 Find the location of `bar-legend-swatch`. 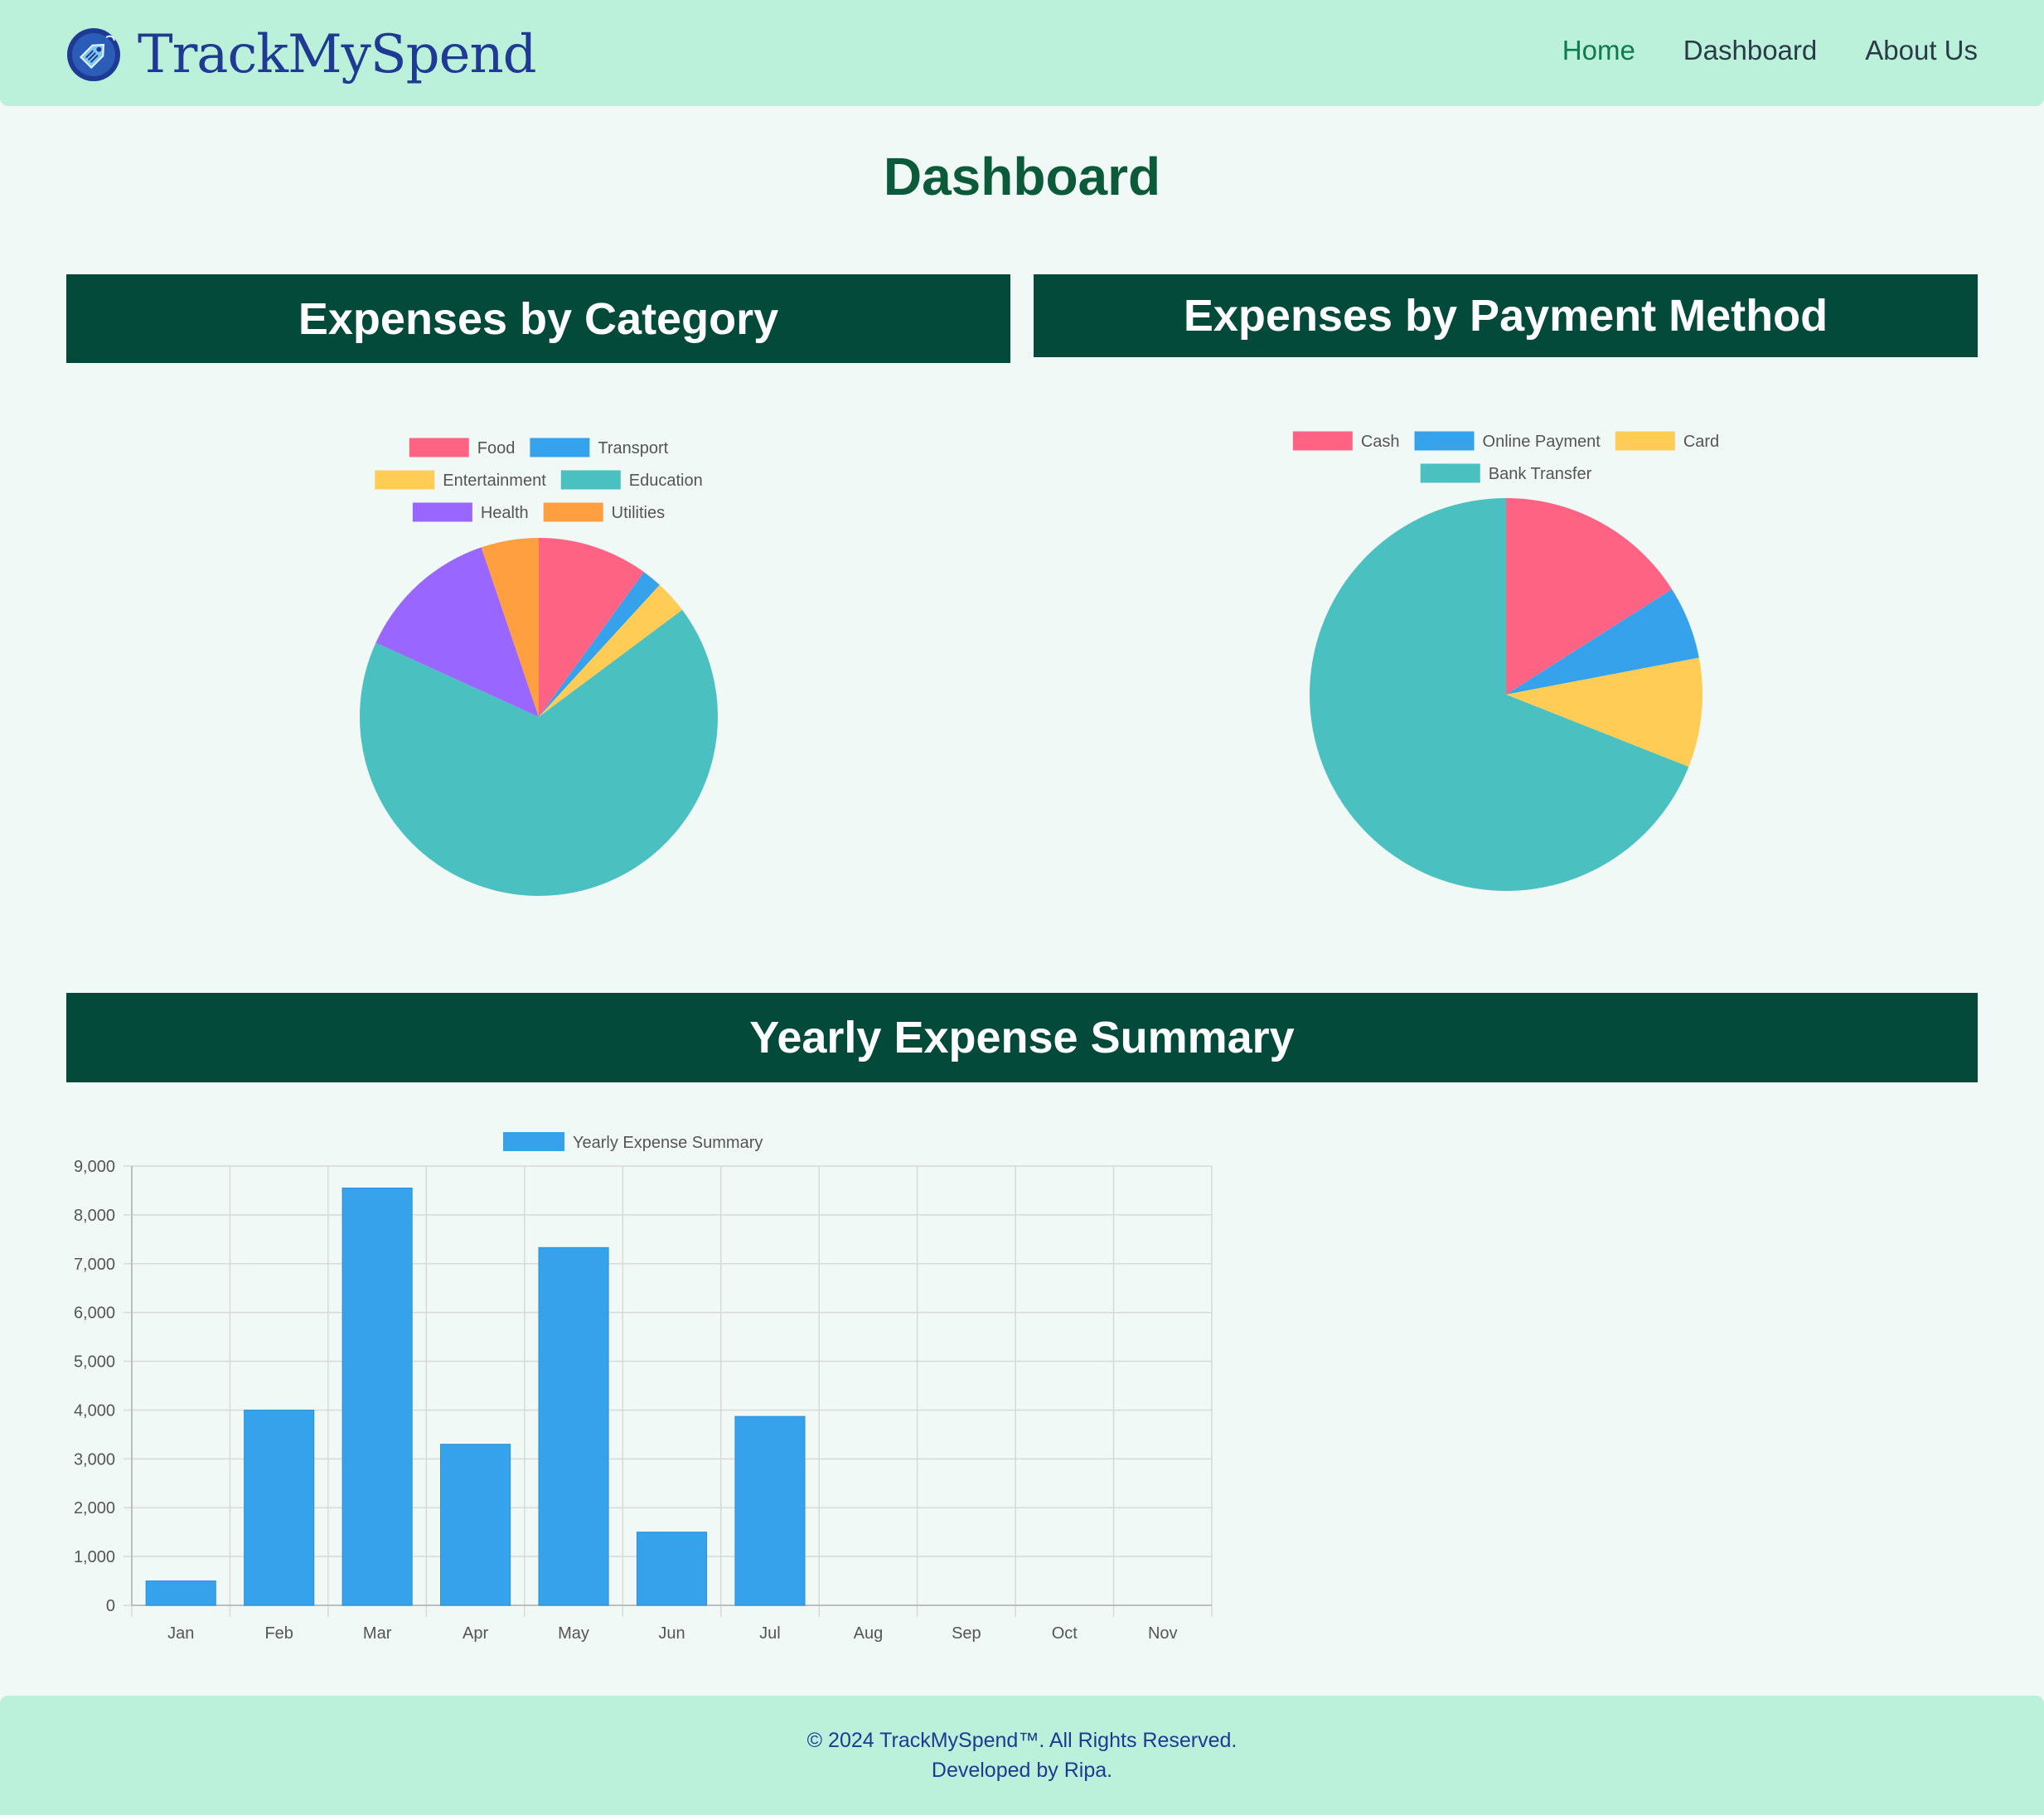

bar-legend-swatch is located at coordinates (533, 1141).